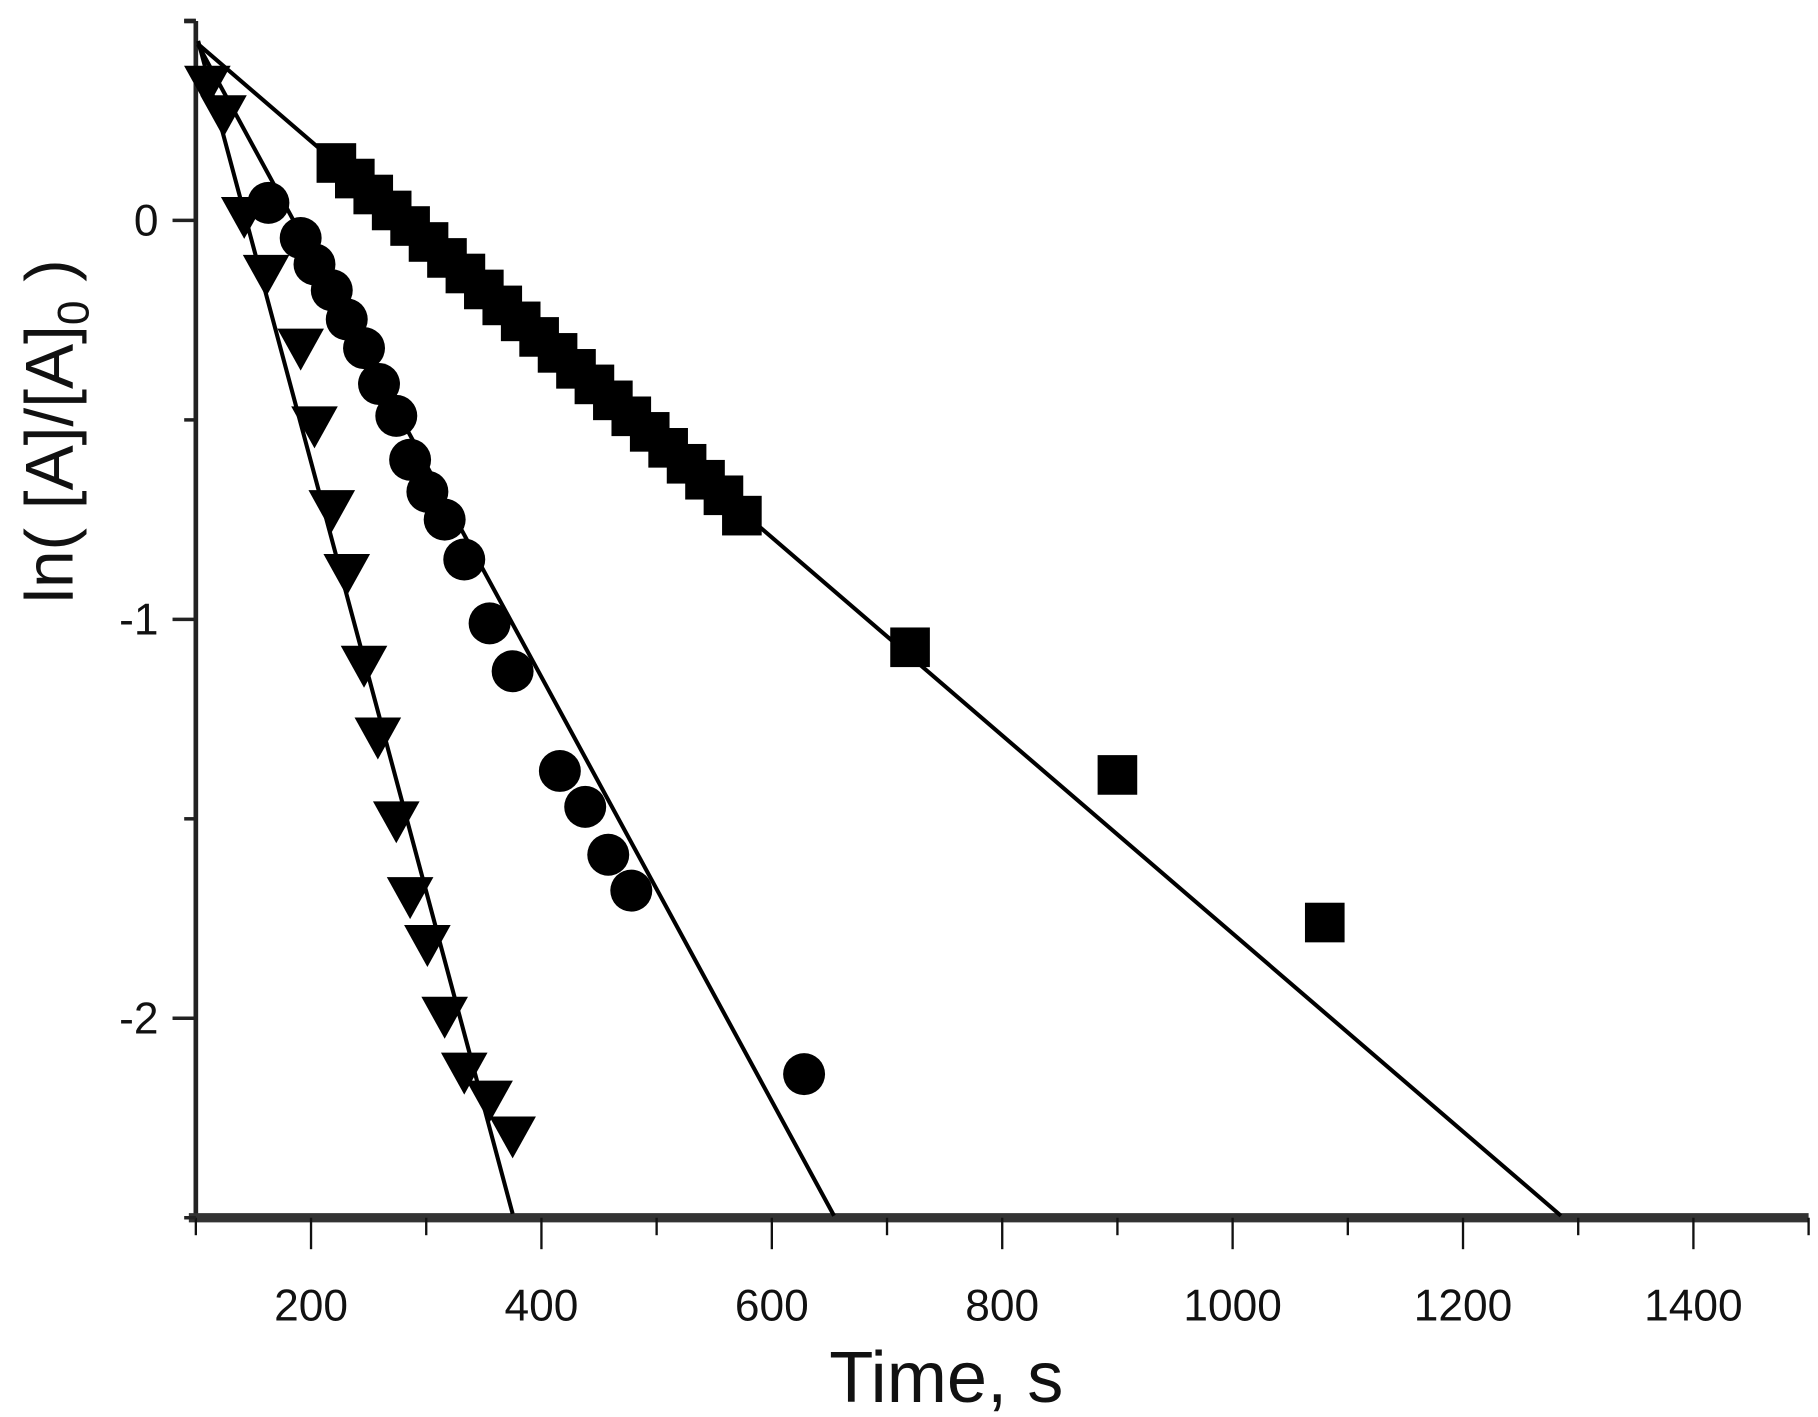  What do you see at coordinates (138, 1018) in the screenshot?
I see `y-tick-label: -2` at bounding box center [138, 1018].